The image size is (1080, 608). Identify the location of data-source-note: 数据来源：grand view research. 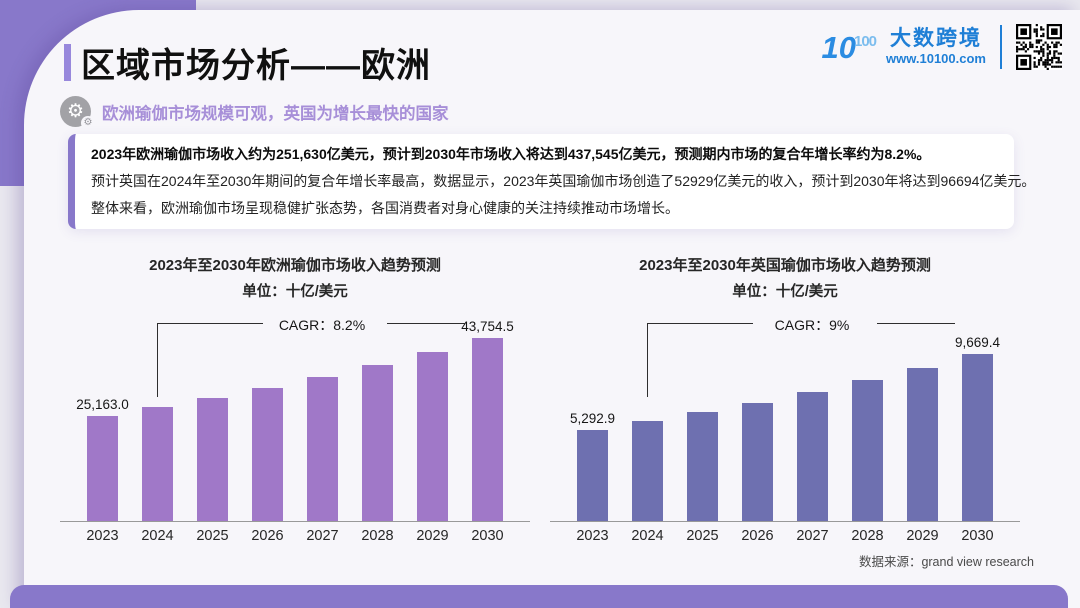
(946, 562).